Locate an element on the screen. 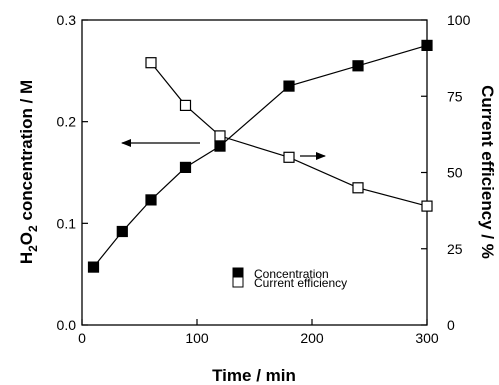 This screenshot has height=385, width=499. left-y-axis-title: H2O2 concentration / M is located at coordinates (28, 172).